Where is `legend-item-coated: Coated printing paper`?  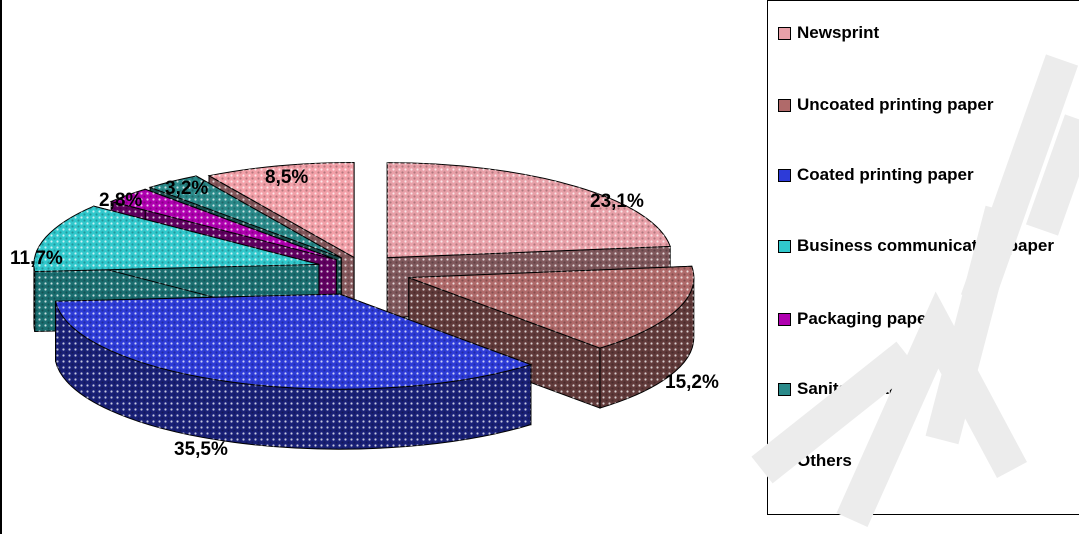
legend-item-coated: Coated printing paper is located at coordinates (928, 175).